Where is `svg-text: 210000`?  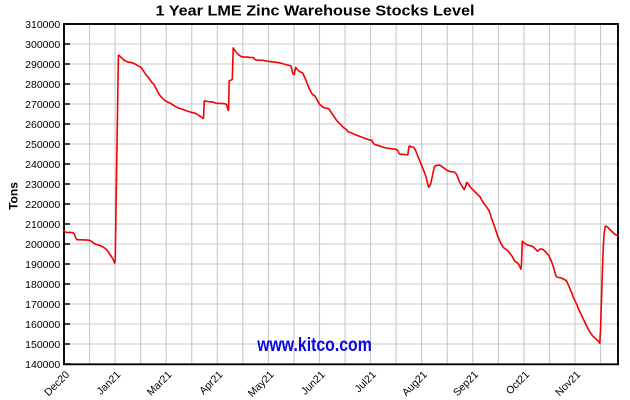
svg-text: 210000 is located at coordinates (42, 225).